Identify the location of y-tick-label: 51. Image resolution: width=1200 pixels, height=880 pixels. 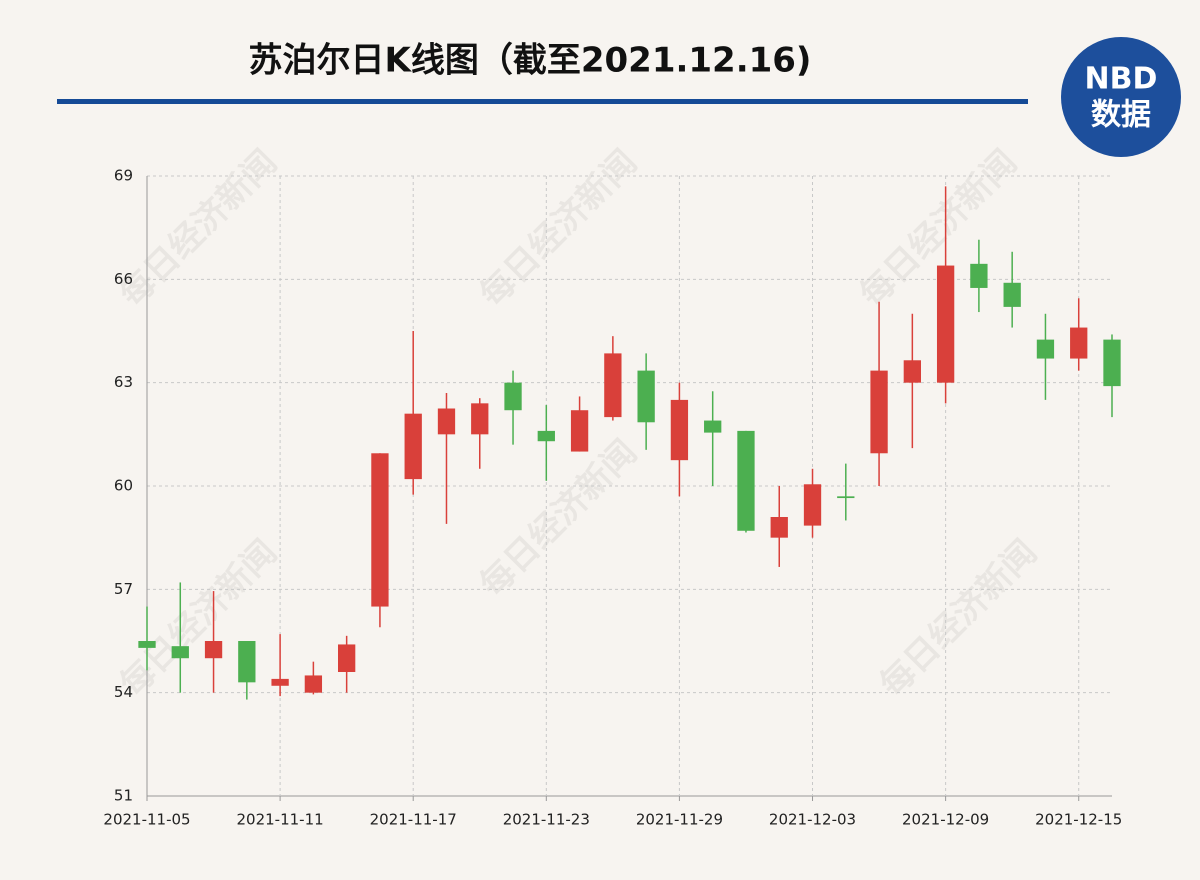
(123, 796).